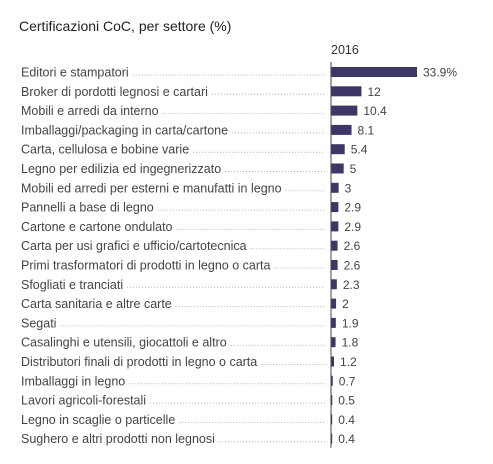 Image resolution: width=493 pixels, height=464 pixels. I want to click on category-label: Sfogliati e tranciati, so click(72, 285).